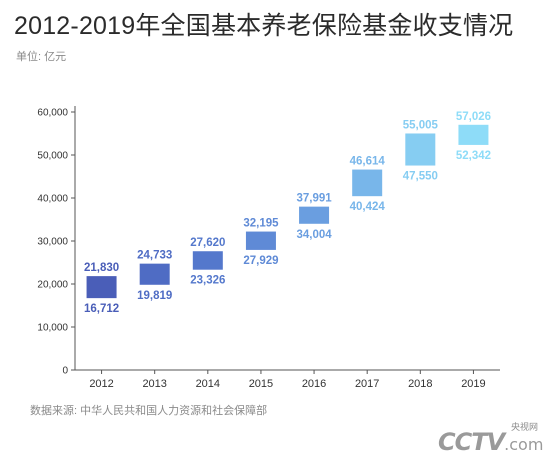 This screenshot has height=462, width=550. Describe the element at coordinates (473, 117) in the screenshot. I see `top-value-label: 57,026` at that location.